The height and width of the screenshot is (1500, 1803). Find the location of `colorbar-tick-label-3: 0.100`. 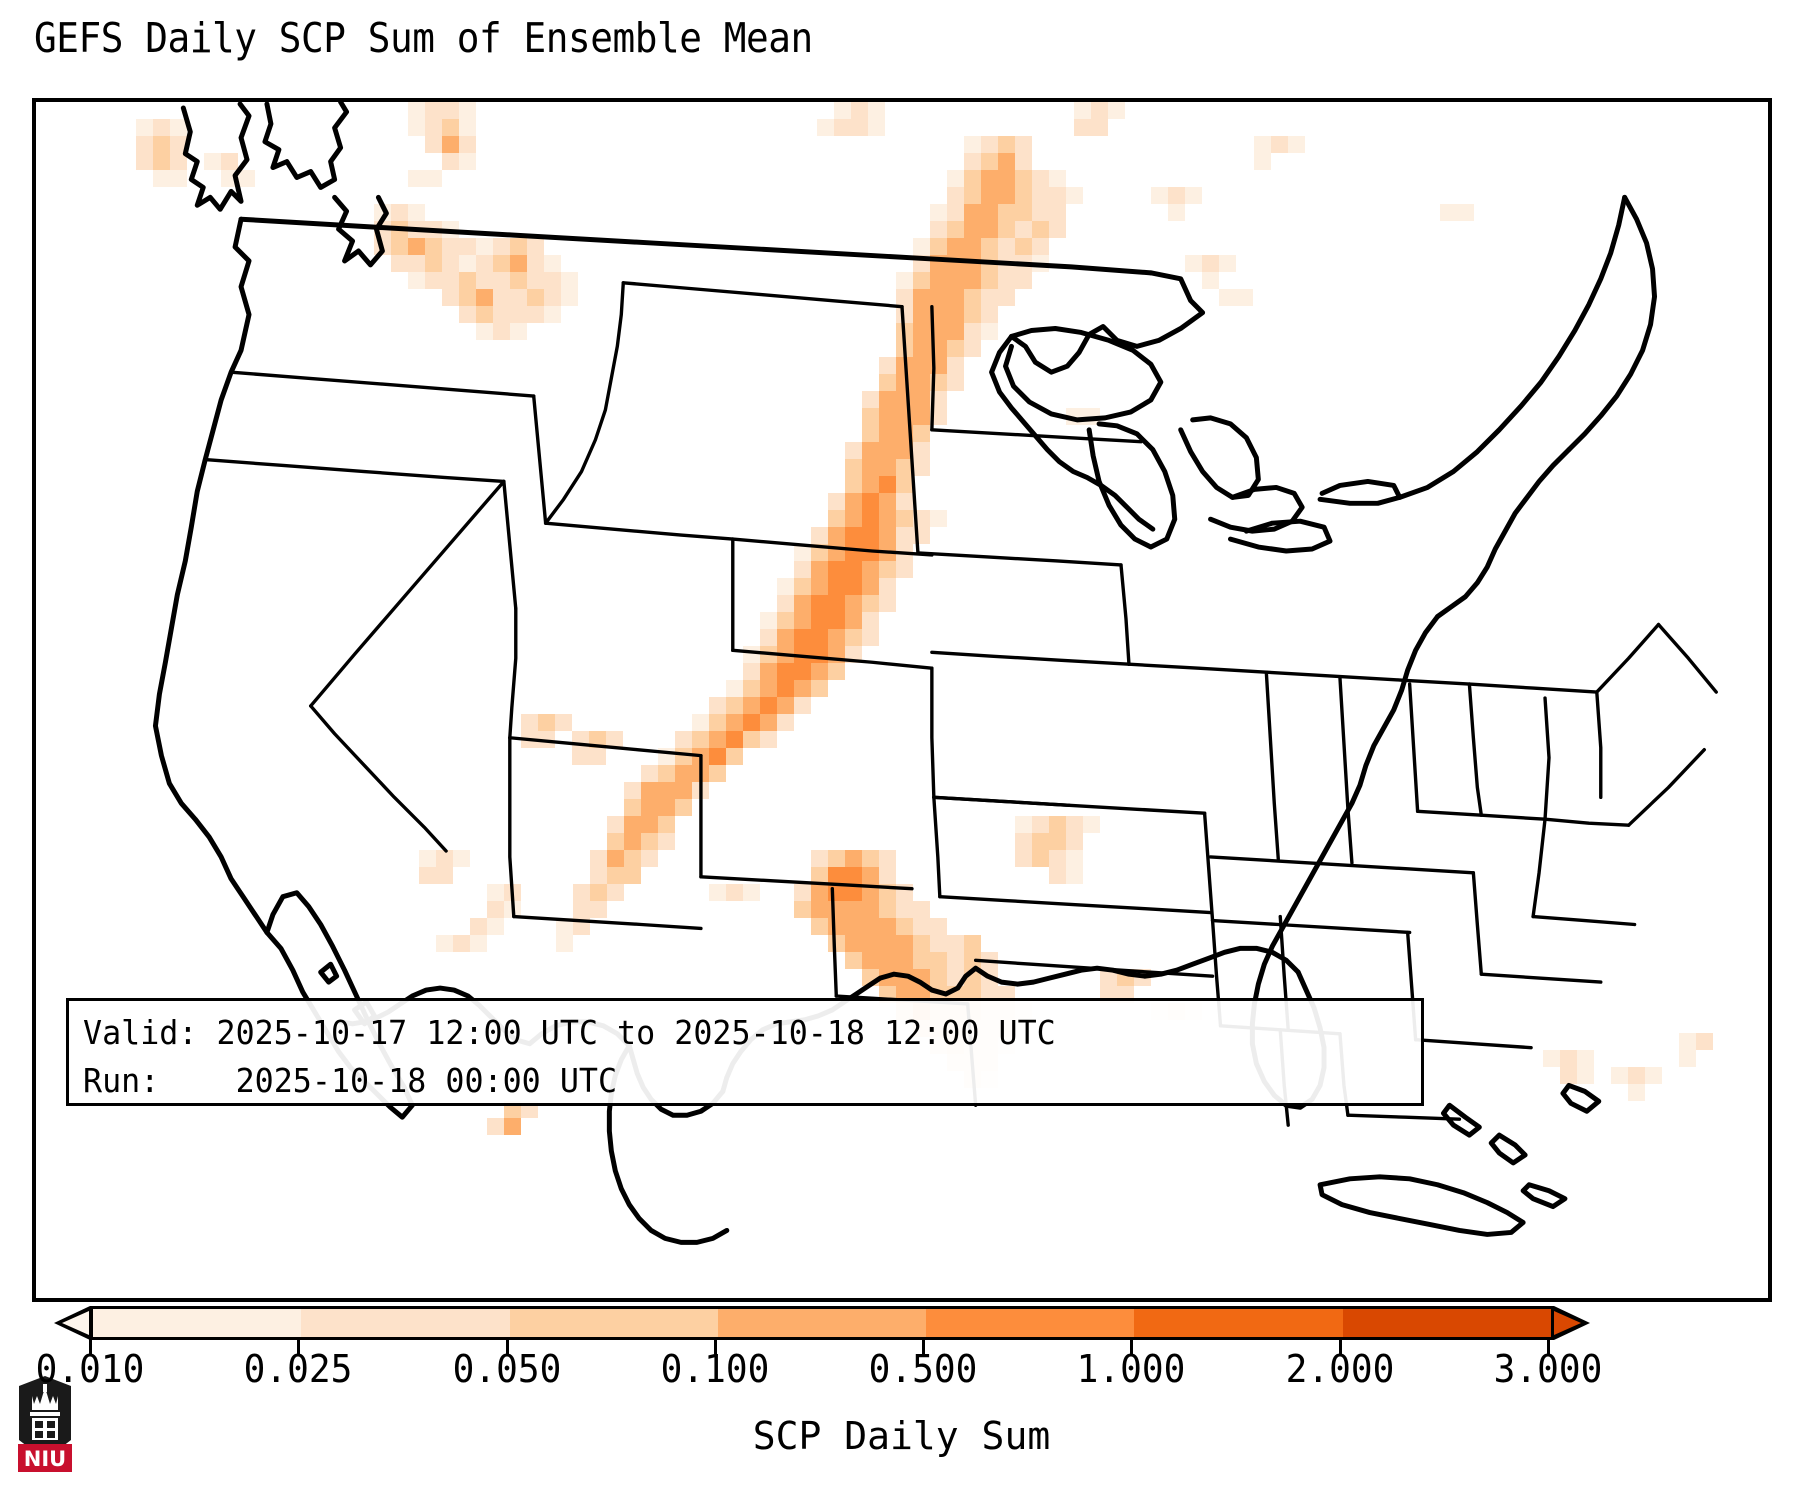

colorbar-tick-label-3: 0.100 is located at coordinates (715, 1369).